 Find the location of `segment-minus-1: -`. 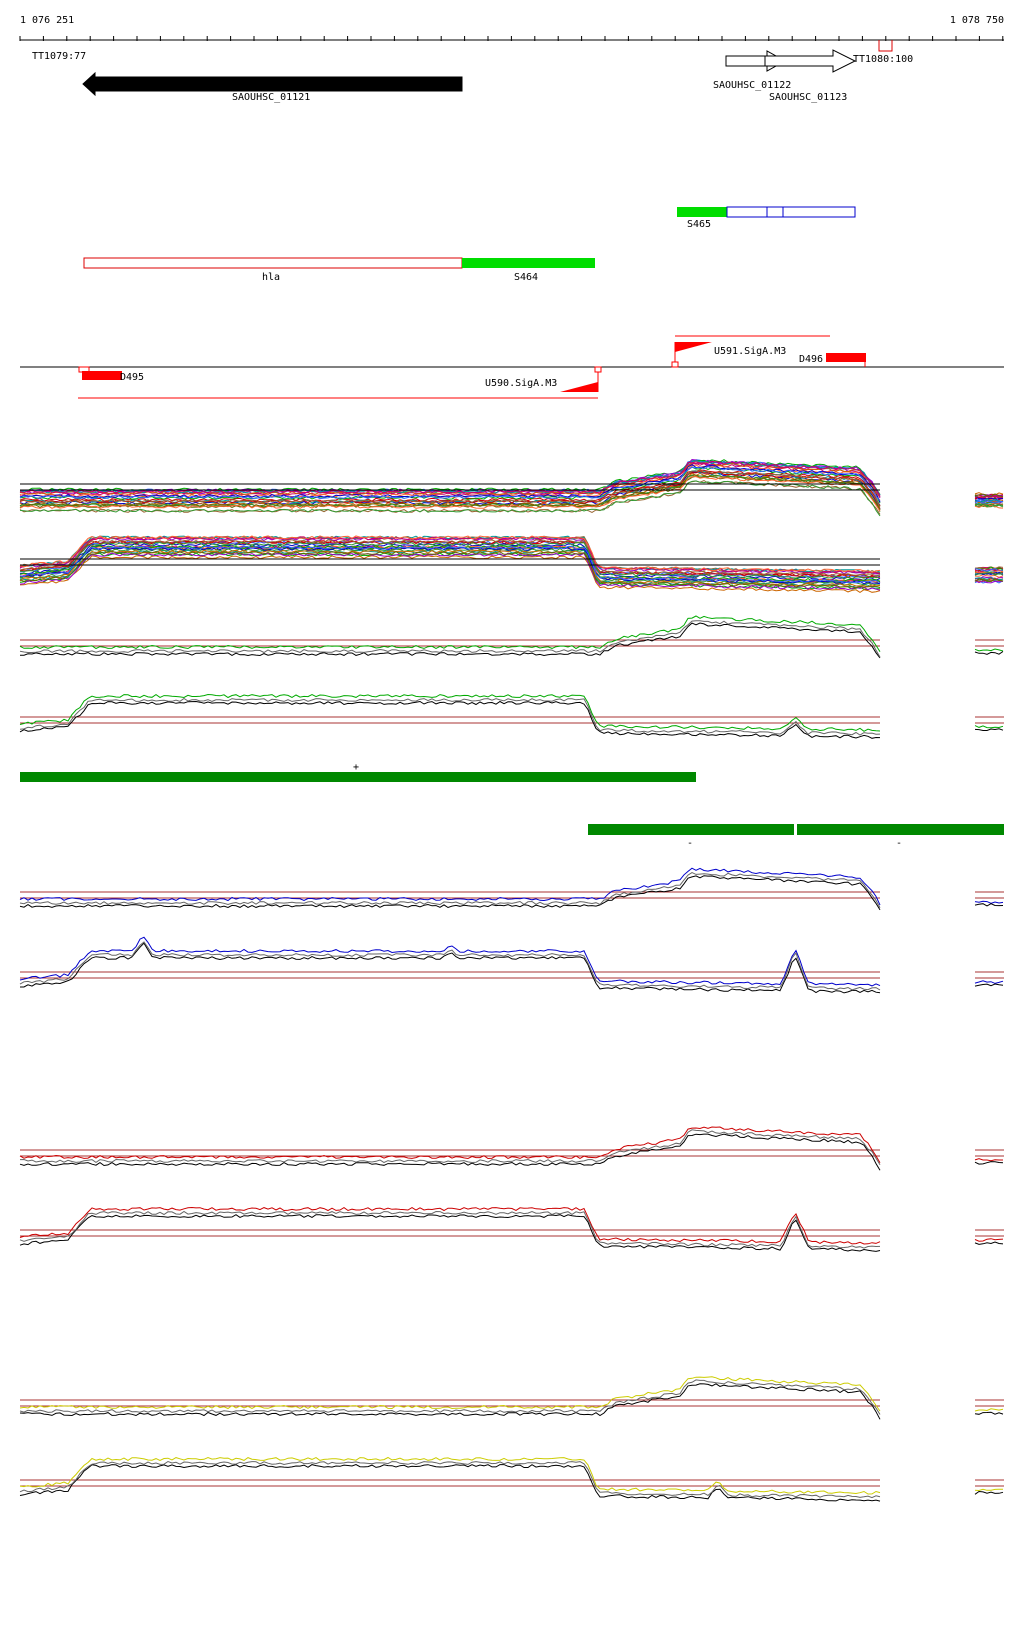

segment-minus-1: - is located at coordinates (691, 836).